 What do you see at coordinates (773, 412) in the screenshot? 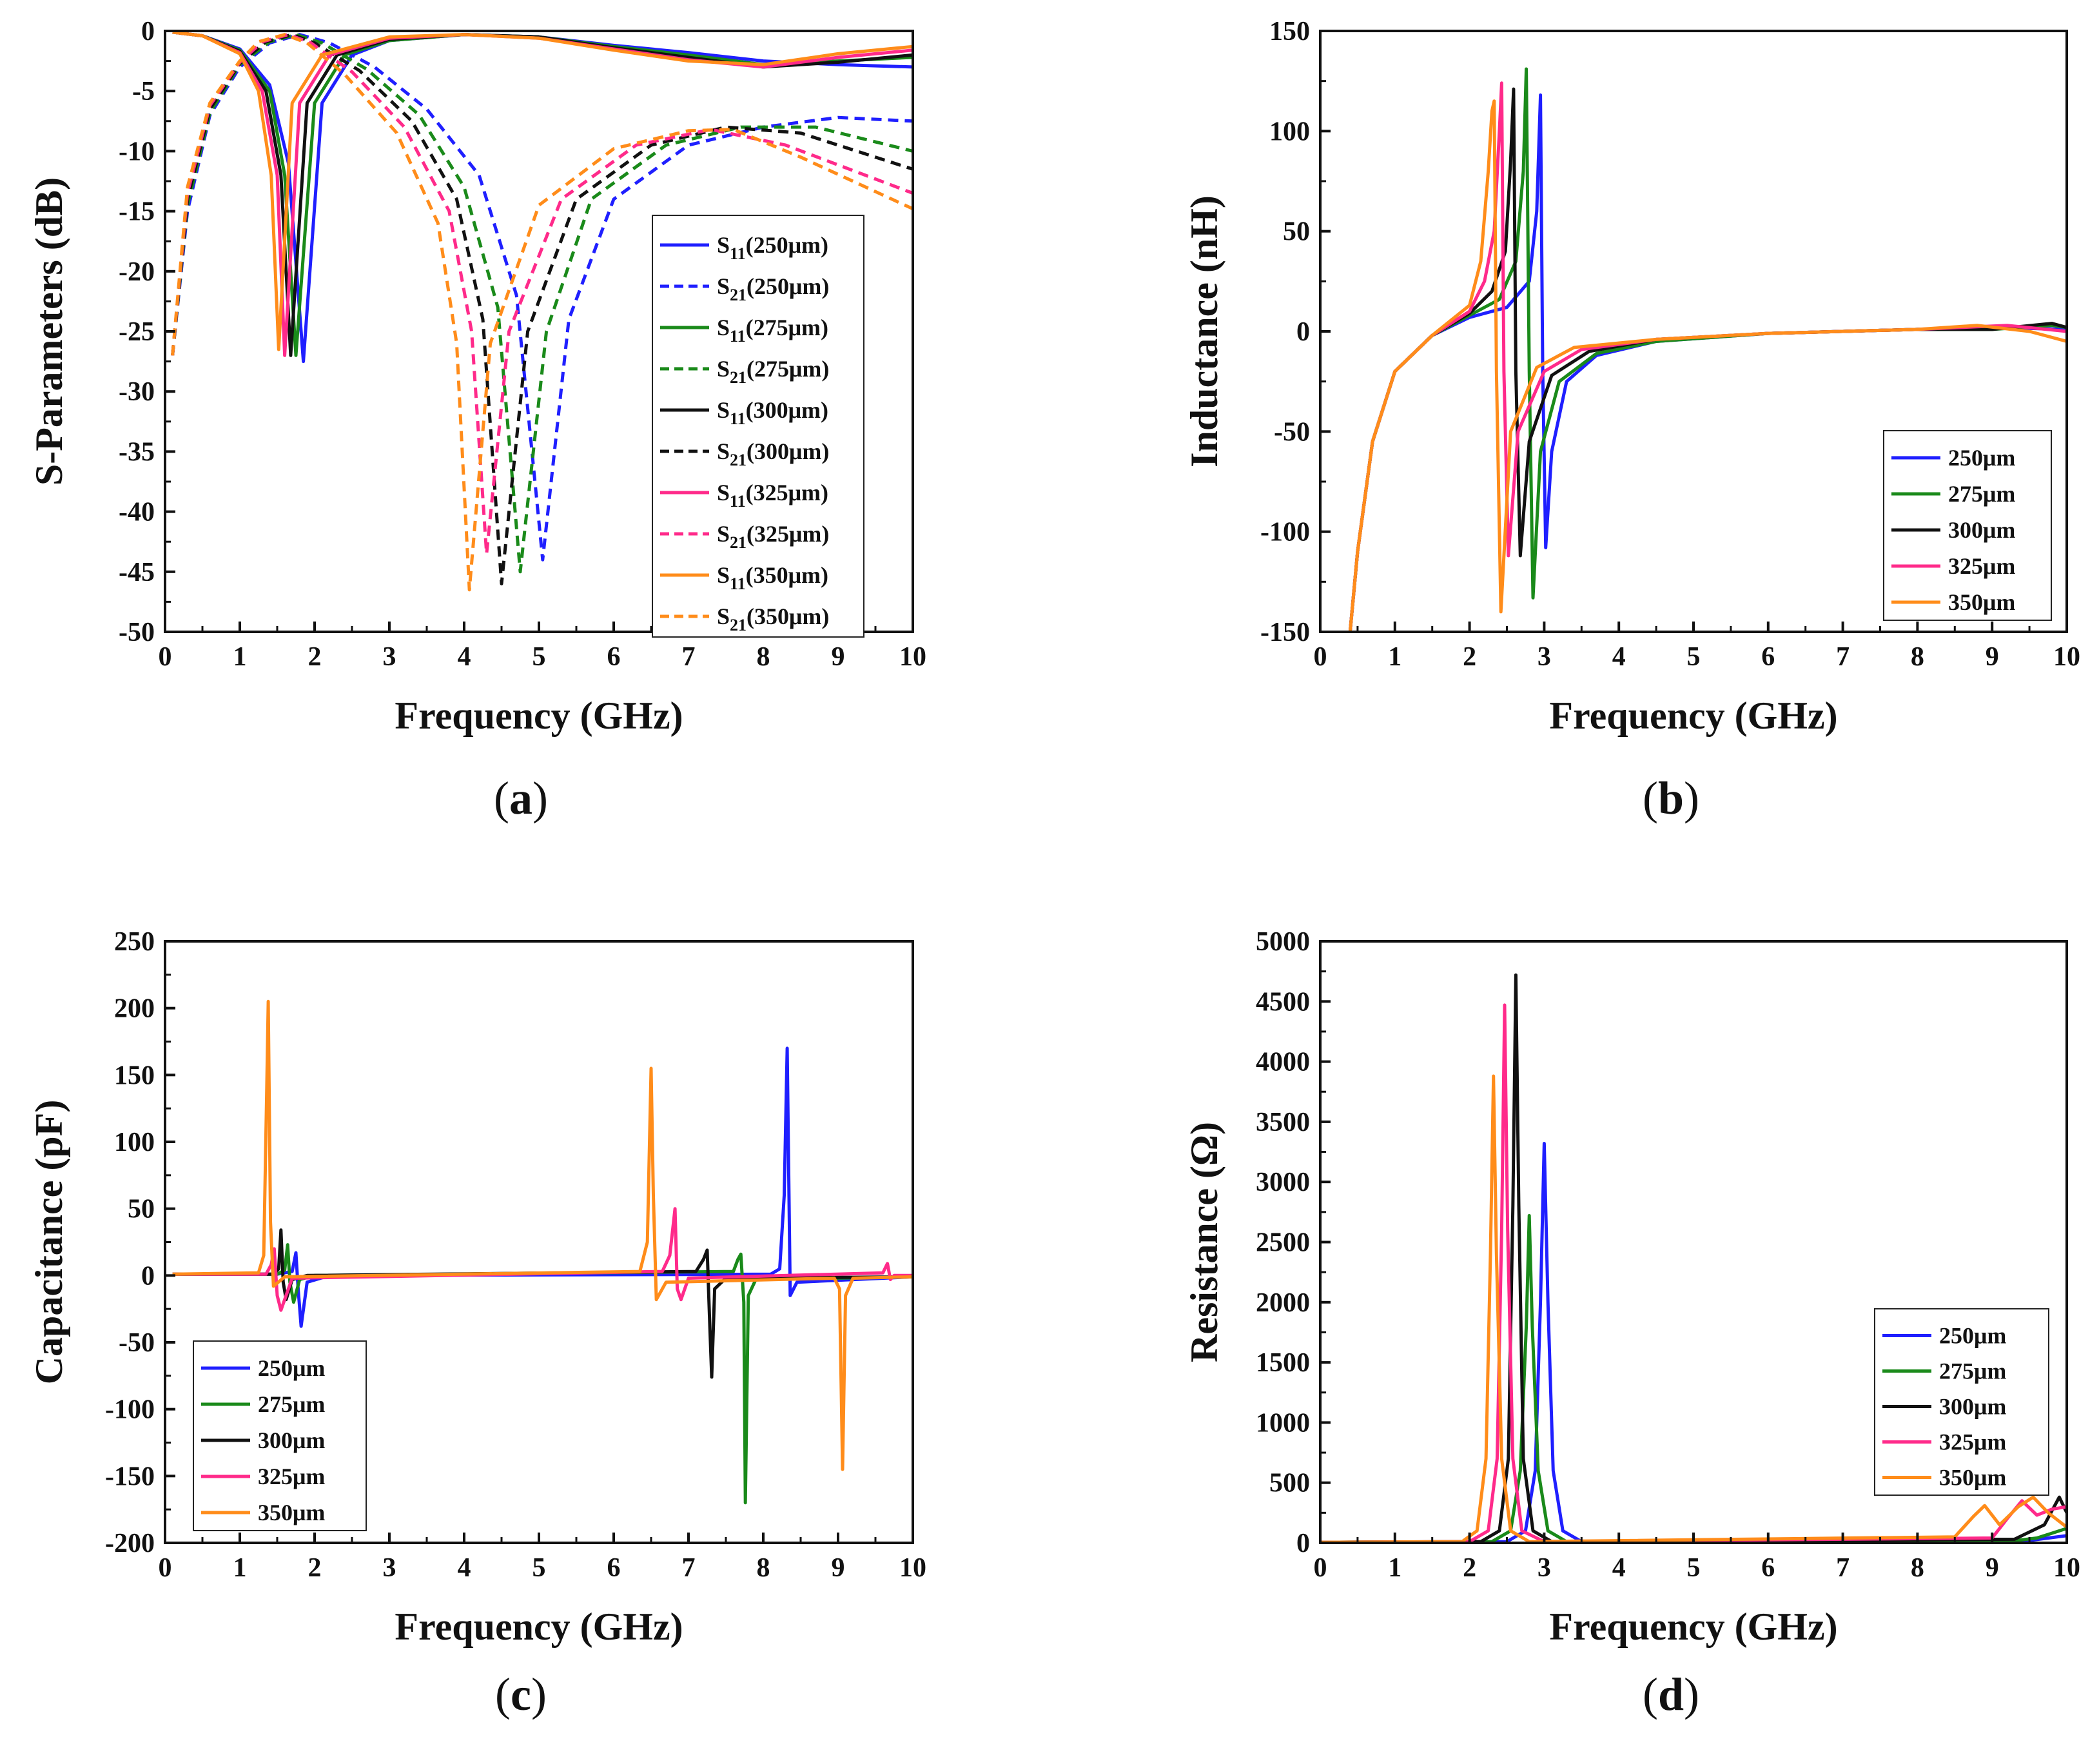
I see `legend-label: S11(300μm)` at bounding box center [773, 412].